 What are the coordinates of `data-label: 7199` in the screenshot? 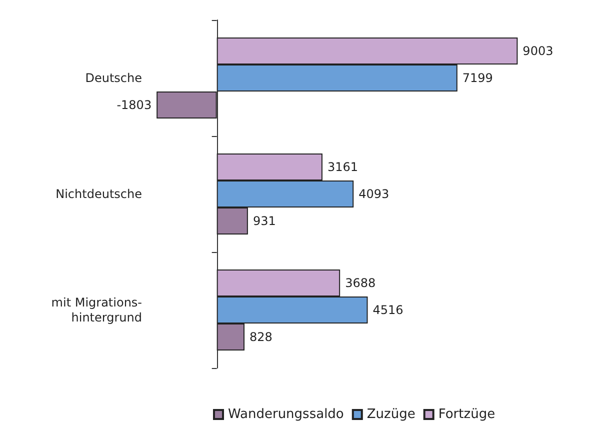 It's located at (477, 78).